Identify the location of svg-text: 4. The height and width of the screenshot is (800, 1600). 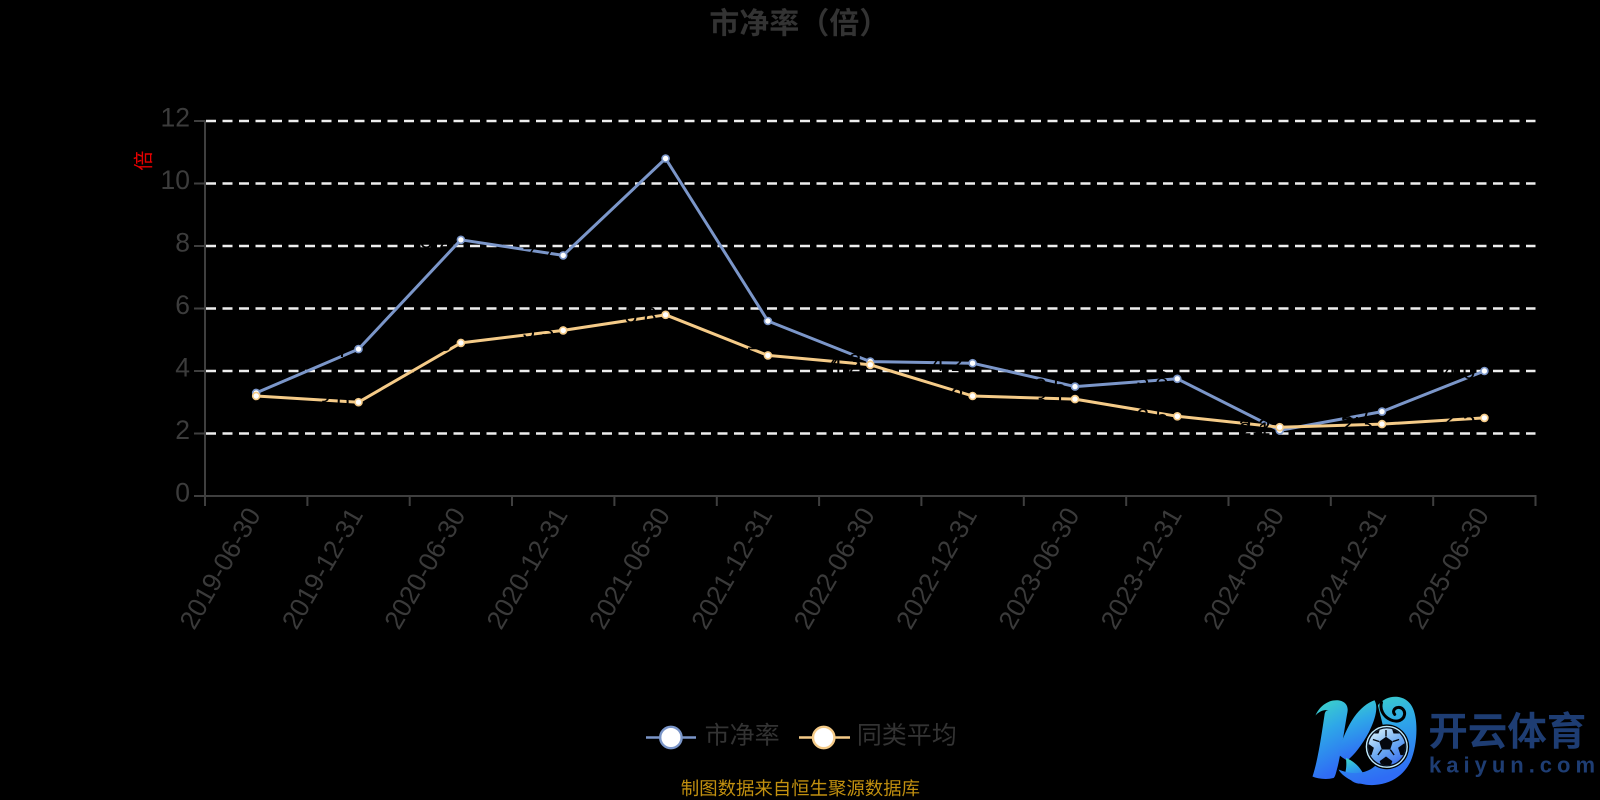
(182, 368).